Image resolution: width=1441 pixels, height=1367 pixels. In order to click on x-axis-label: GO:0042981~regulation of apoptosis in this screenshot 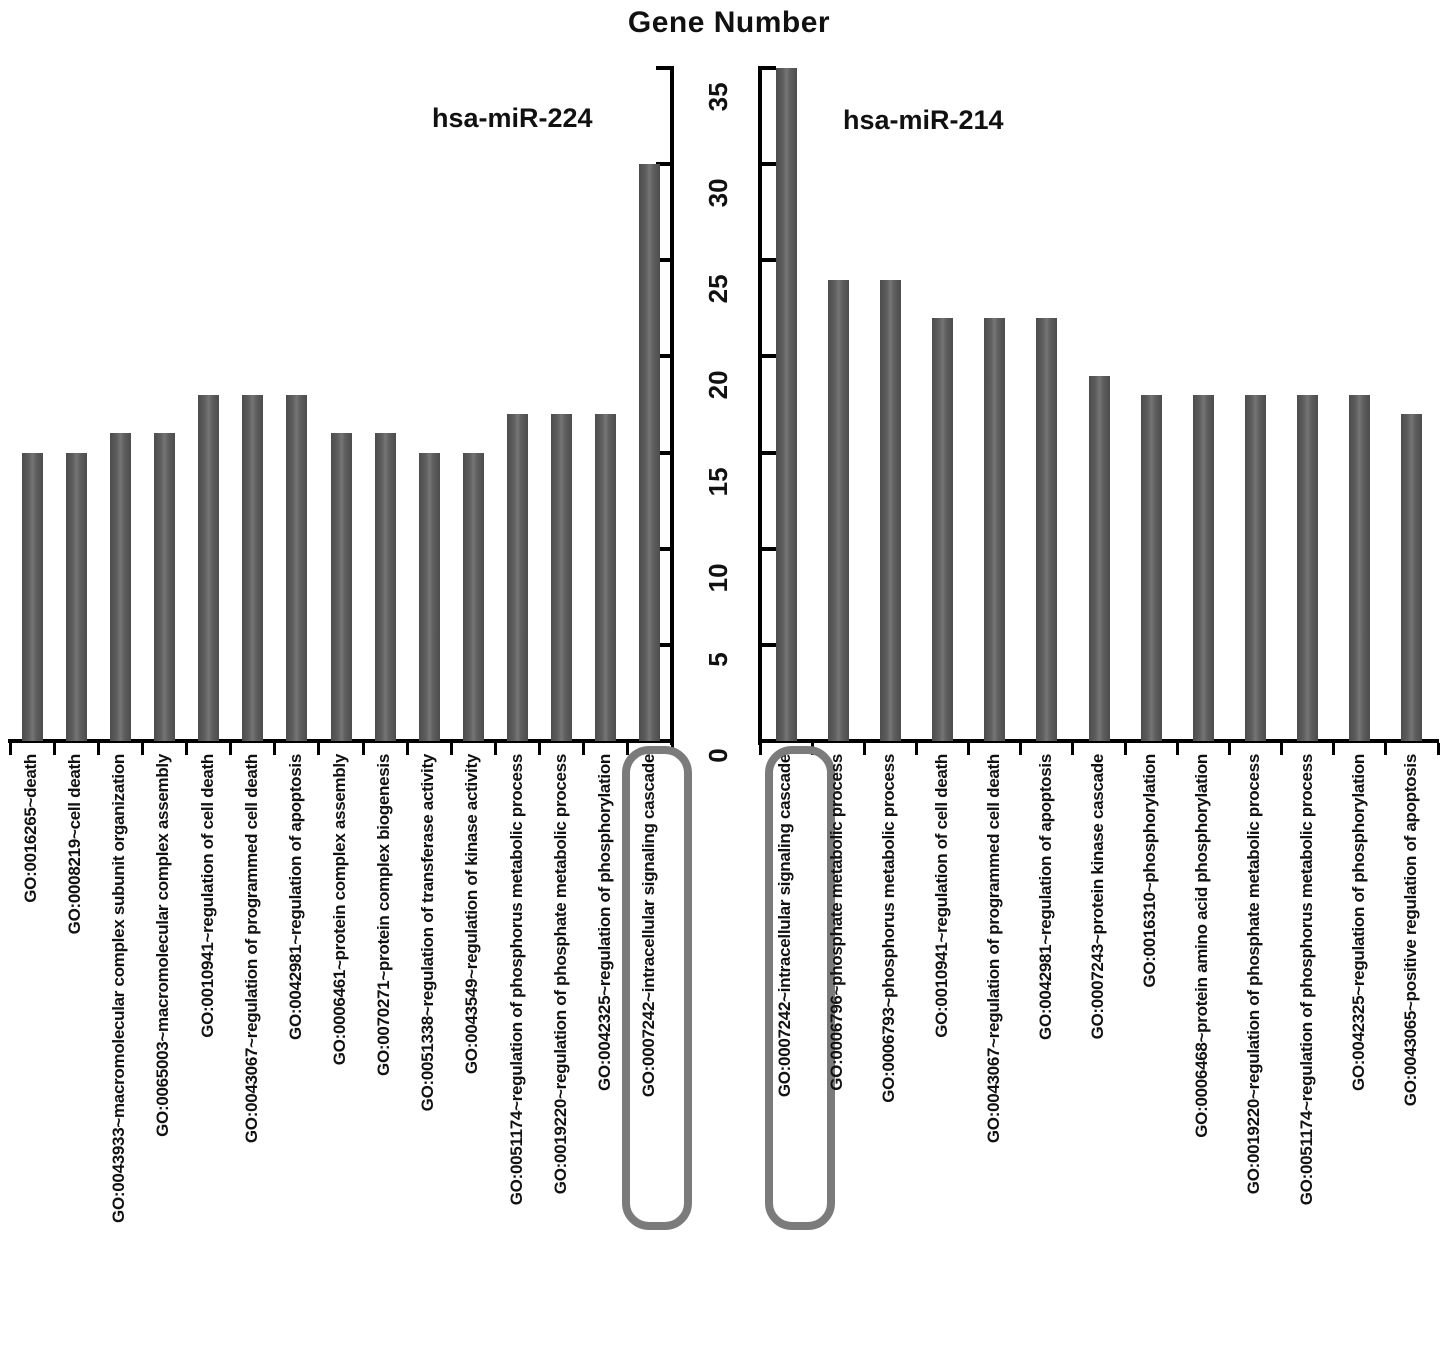, I will do `click(1045, 897)`.